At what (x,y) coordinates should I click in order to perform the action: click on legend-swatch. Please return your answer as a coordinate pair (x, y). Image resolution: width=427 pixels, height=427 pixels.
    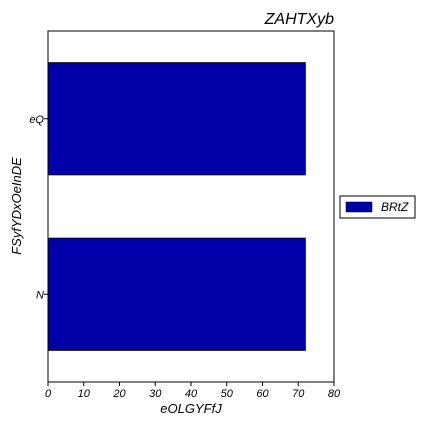
    Looking at the image, I should click on (359, 207).